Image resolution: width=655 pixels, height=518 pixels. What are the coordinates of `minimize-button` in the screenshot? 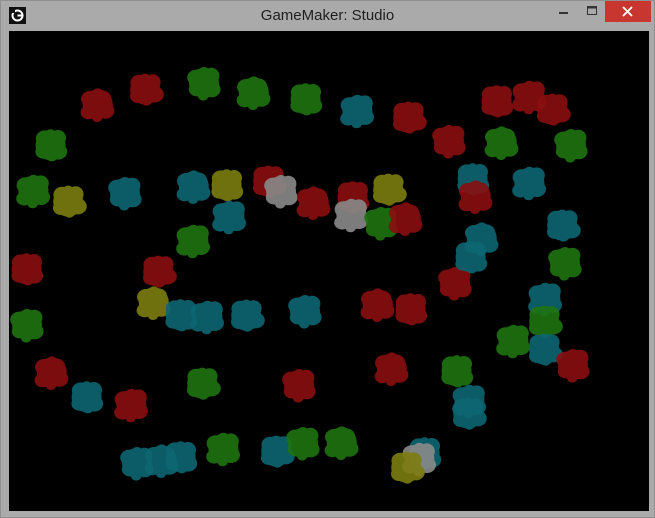 It's located at (564, 11).